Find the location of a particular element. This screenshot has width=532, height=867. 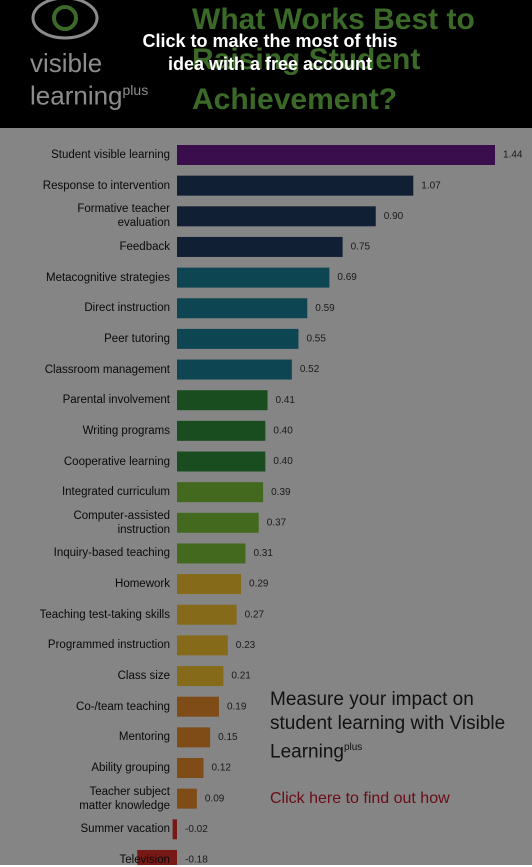

value-label: 0.39 is located at coordinates (281, 492).